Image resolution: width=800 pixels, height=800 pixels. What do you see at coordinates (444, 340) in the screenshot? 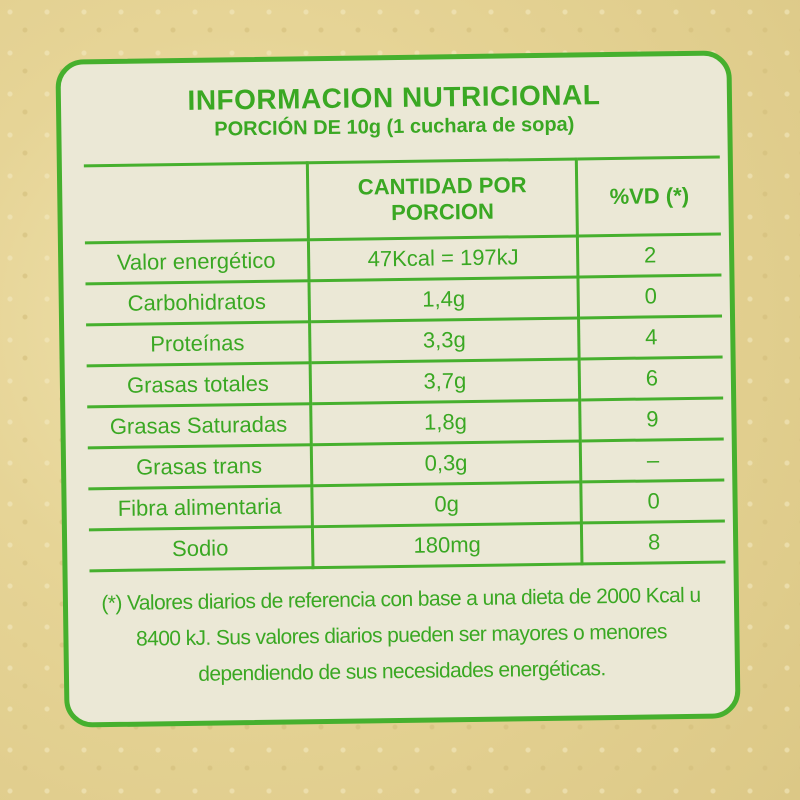
I see `nutrient-amount: 3,3g` at bounding box center [444, 340].